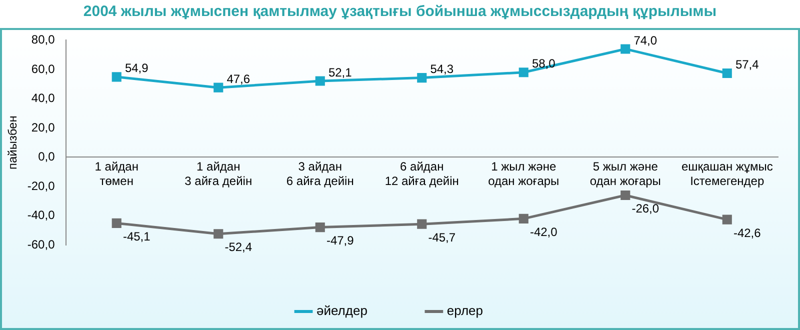 Image resolution: width=800 pixels, height=330 pixels. Describe the element at coordinates (340, 241) in the screenshot. I see `data-label: -47,9` at that location.